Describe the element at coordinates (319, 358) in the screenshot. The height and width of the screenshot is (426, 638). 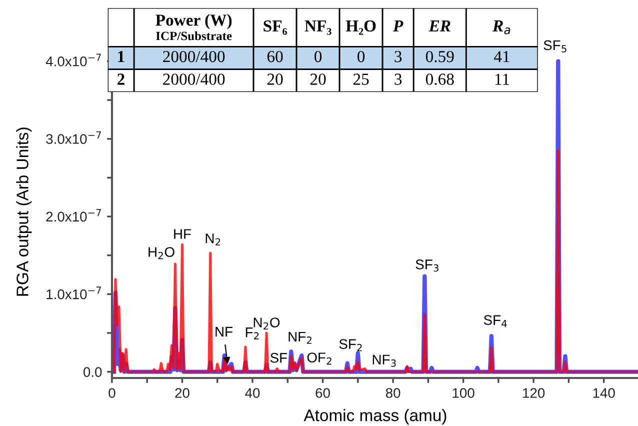
I see `annotation: OF$_{2}$` at that location.